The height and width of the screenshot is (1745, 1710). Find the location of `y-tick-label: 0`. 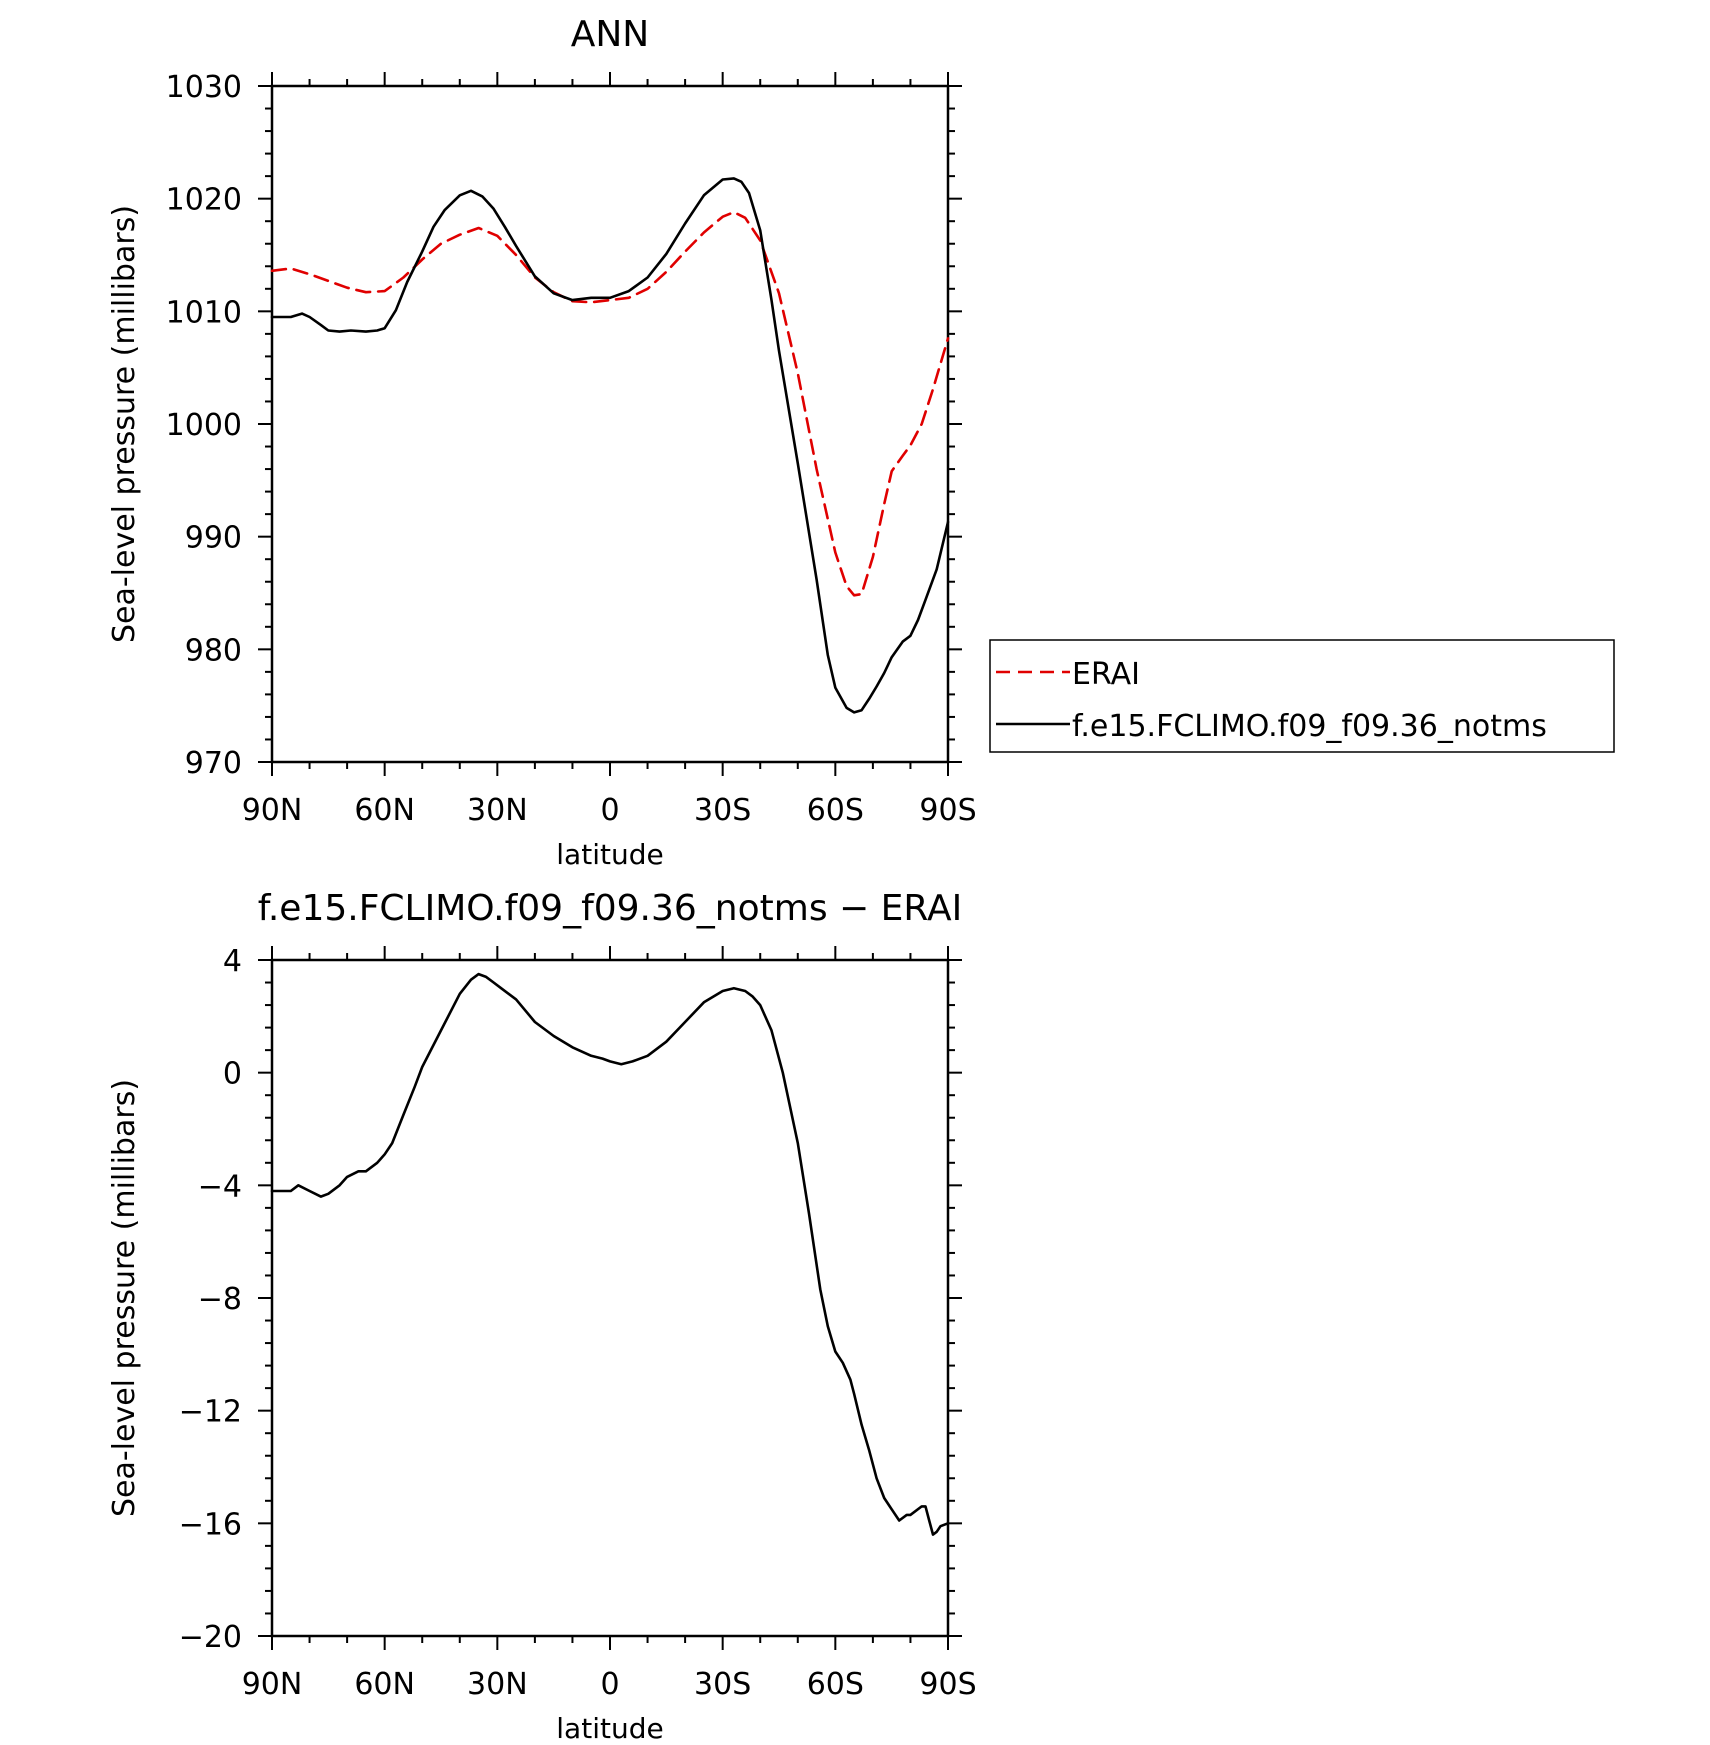

y-tick-label: 0 is located at coordinates (232, 1074).